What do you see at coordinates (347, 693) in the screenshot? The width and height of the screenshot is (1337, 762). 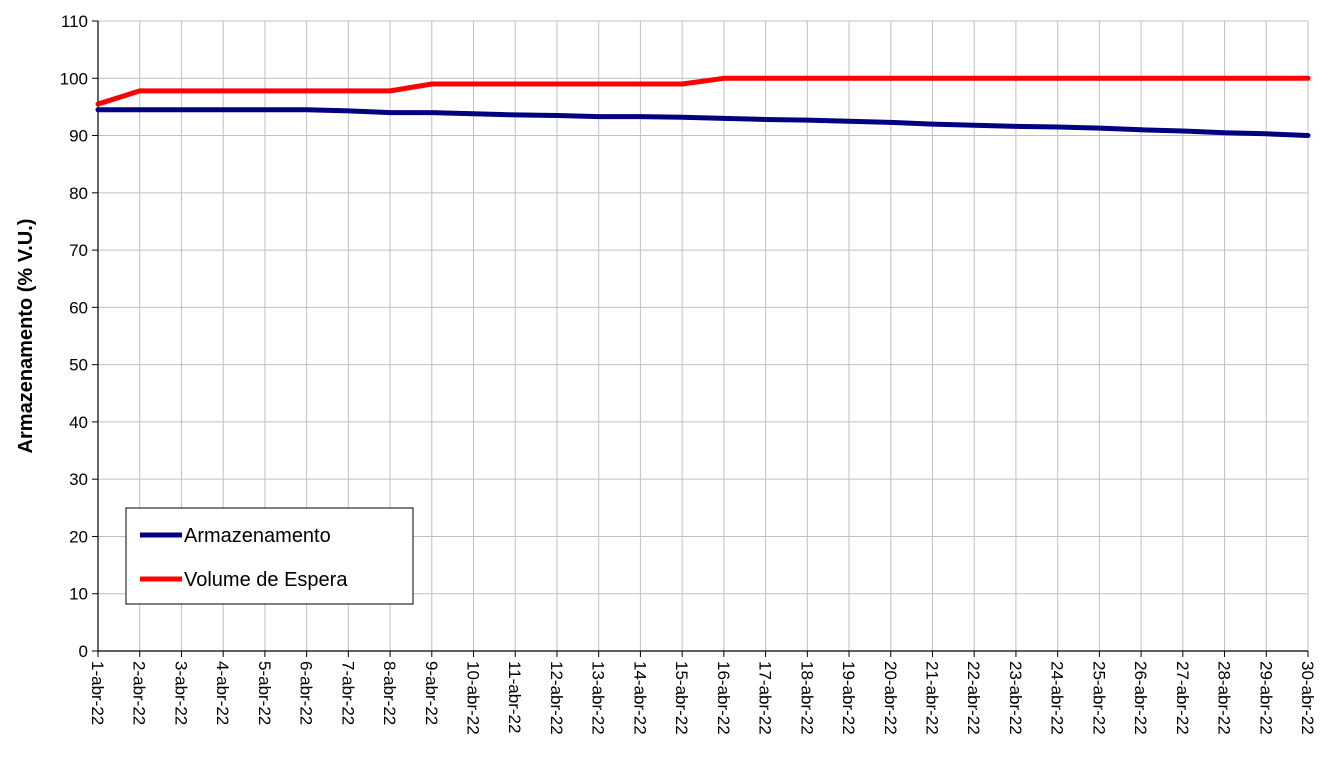 I see `x-tick-label: 7-abr-22` at bounding box center [347, 693].